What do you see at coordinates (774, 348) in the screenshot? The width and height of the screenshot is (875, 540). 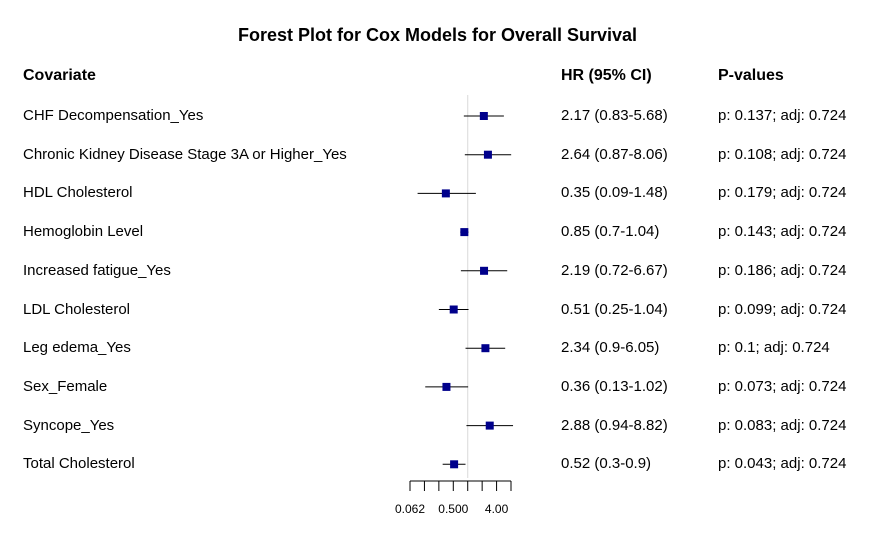 I see `row-pvalue-text: p: 0.1; adj: 0.724` at bounding box center [774, 348].